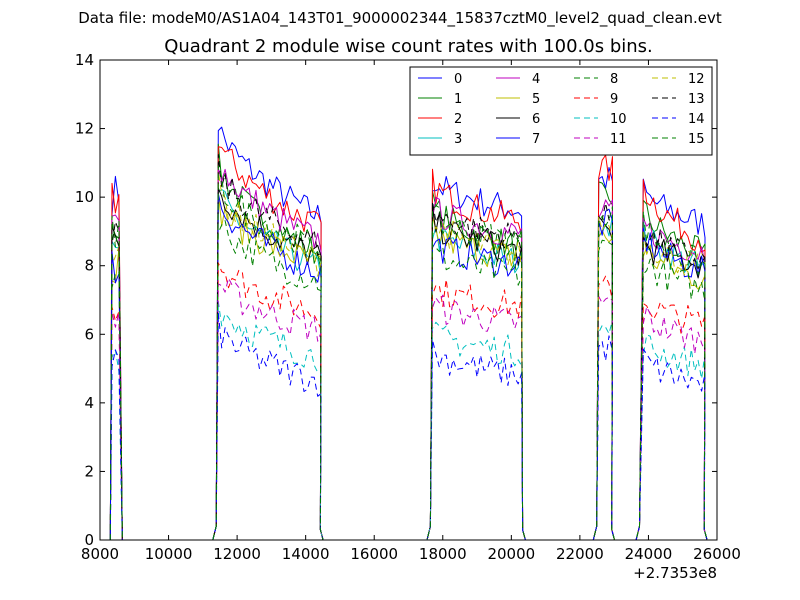  I want to click on y-tick-label: 10, so click(84, 197).